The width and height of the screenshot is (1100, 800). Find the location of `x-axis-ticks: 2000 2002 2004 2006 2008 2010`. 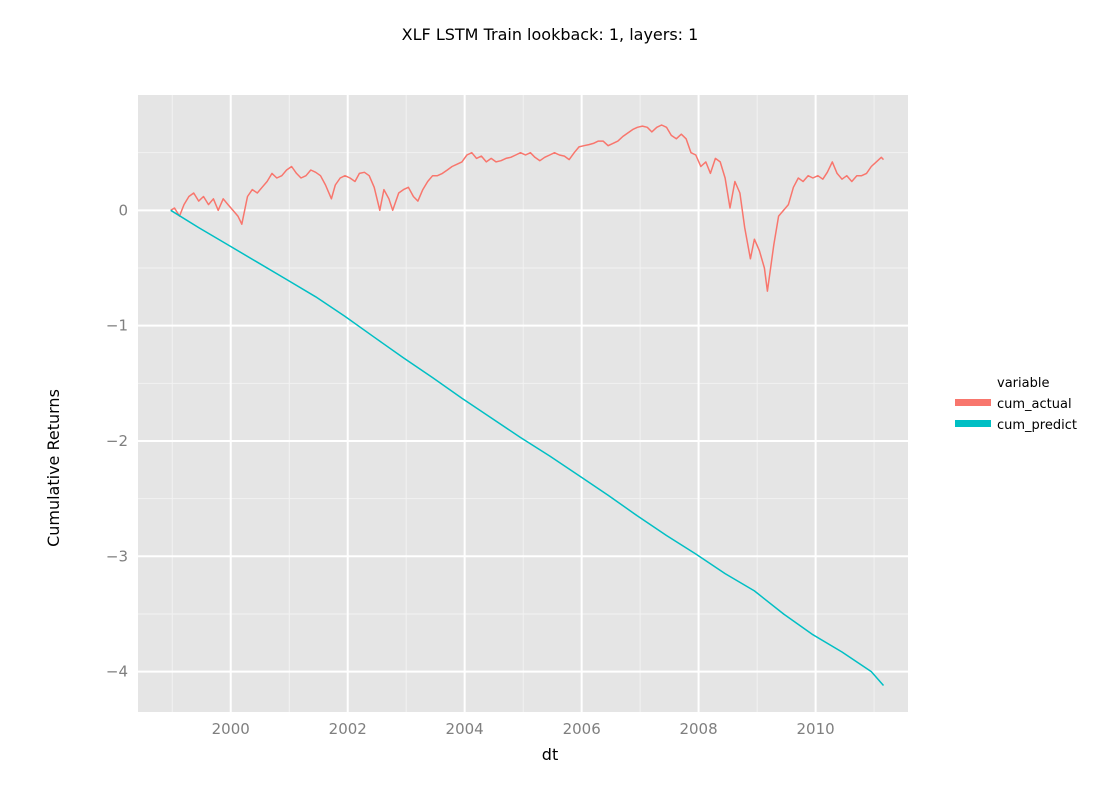

x-axis-ticks: 2000 2002 2004 2006 2008 2010 is located at coordinates (523, 729).